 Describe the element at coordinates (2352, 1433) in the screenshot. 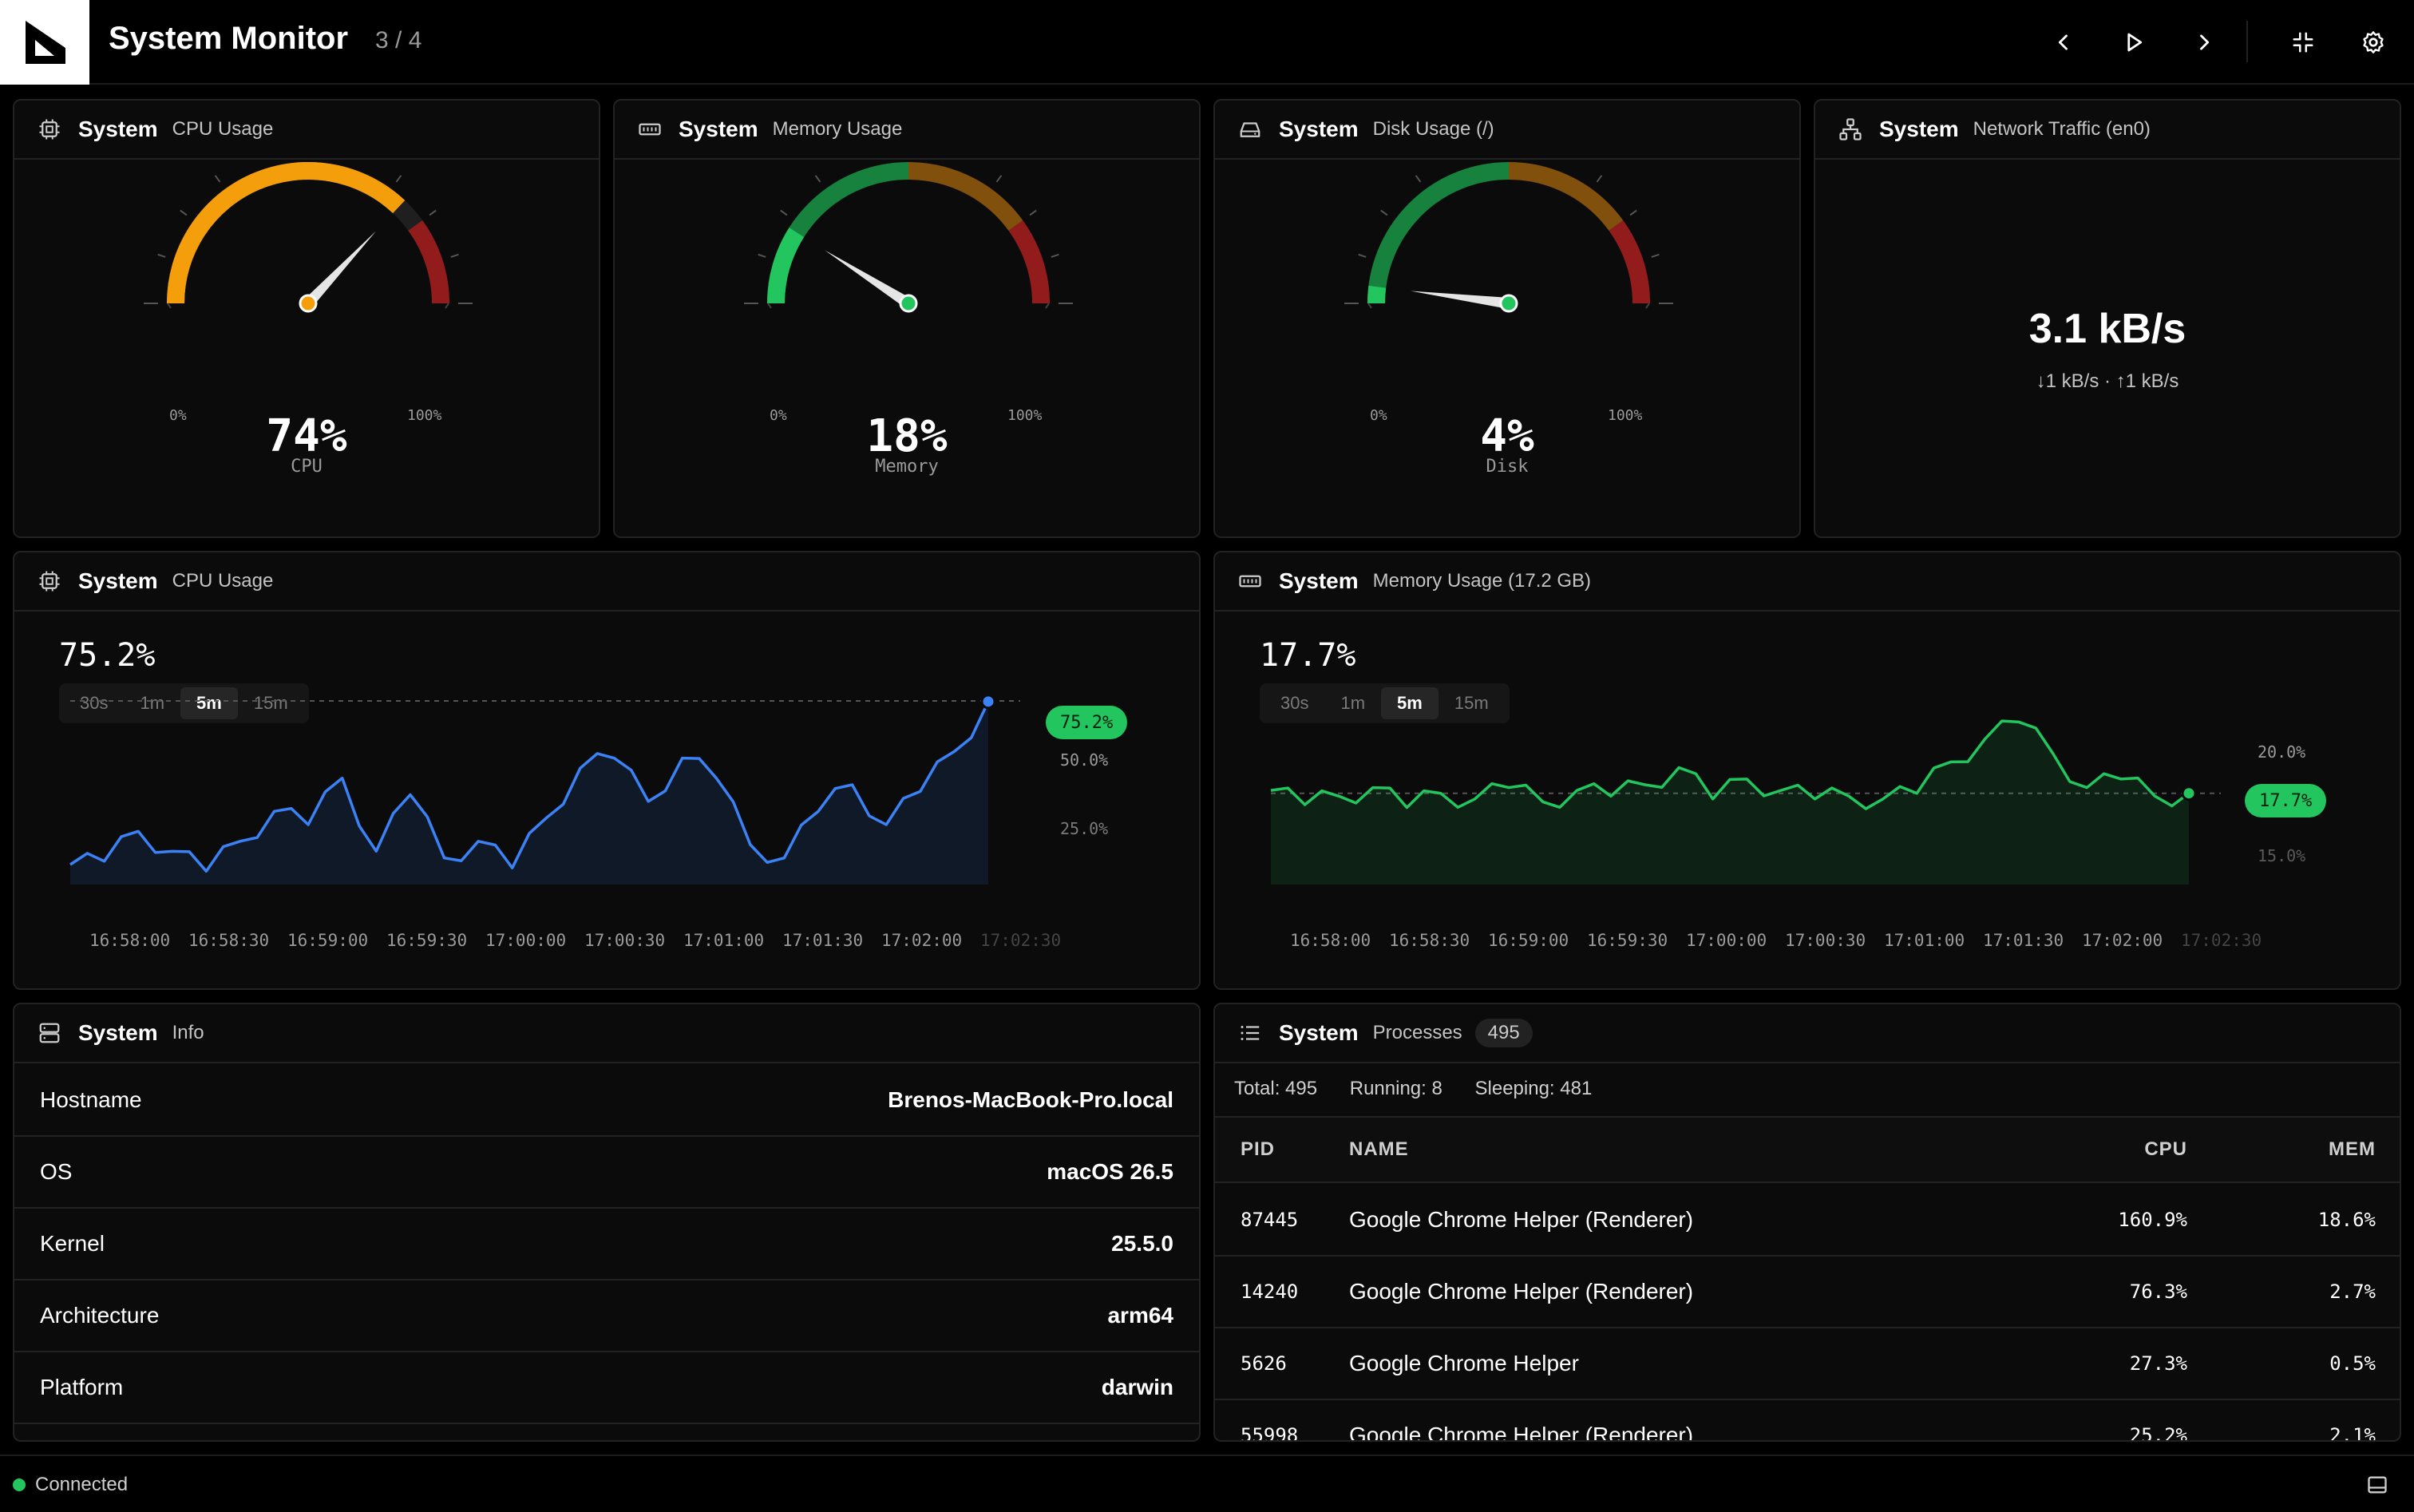

I see `process-mem: 2.1%` at that location.